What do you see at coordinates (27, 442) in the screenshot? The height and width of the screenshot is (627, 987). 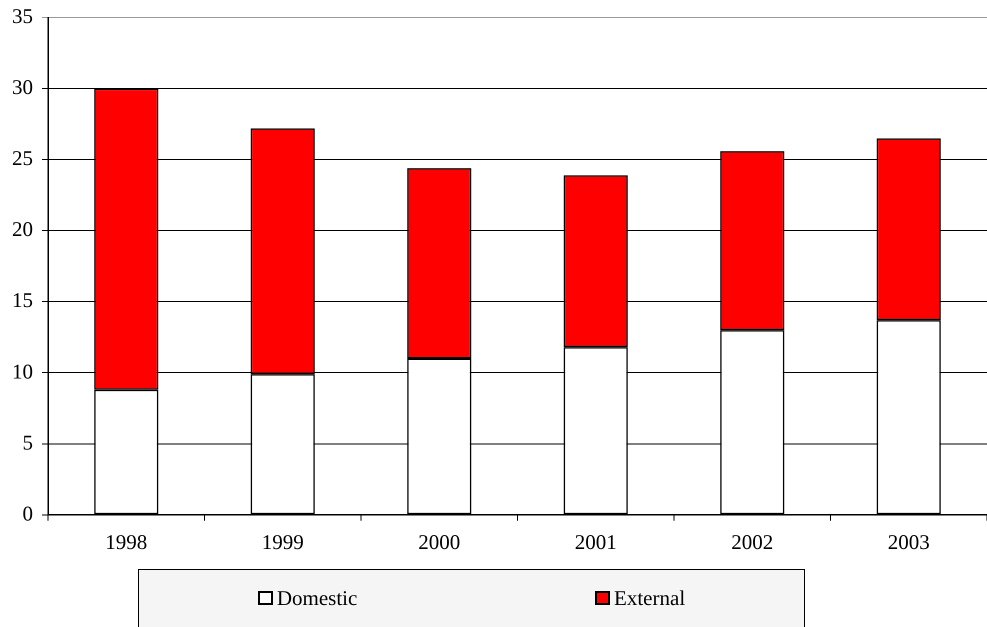 I see `y-tick-label: 5` at bounding box center [27, 442].